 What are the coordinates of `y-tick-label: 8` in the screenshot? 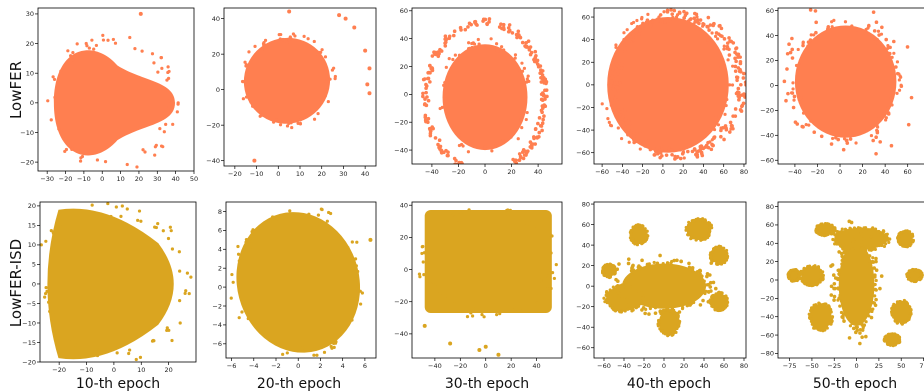 It's located at (220, 212).